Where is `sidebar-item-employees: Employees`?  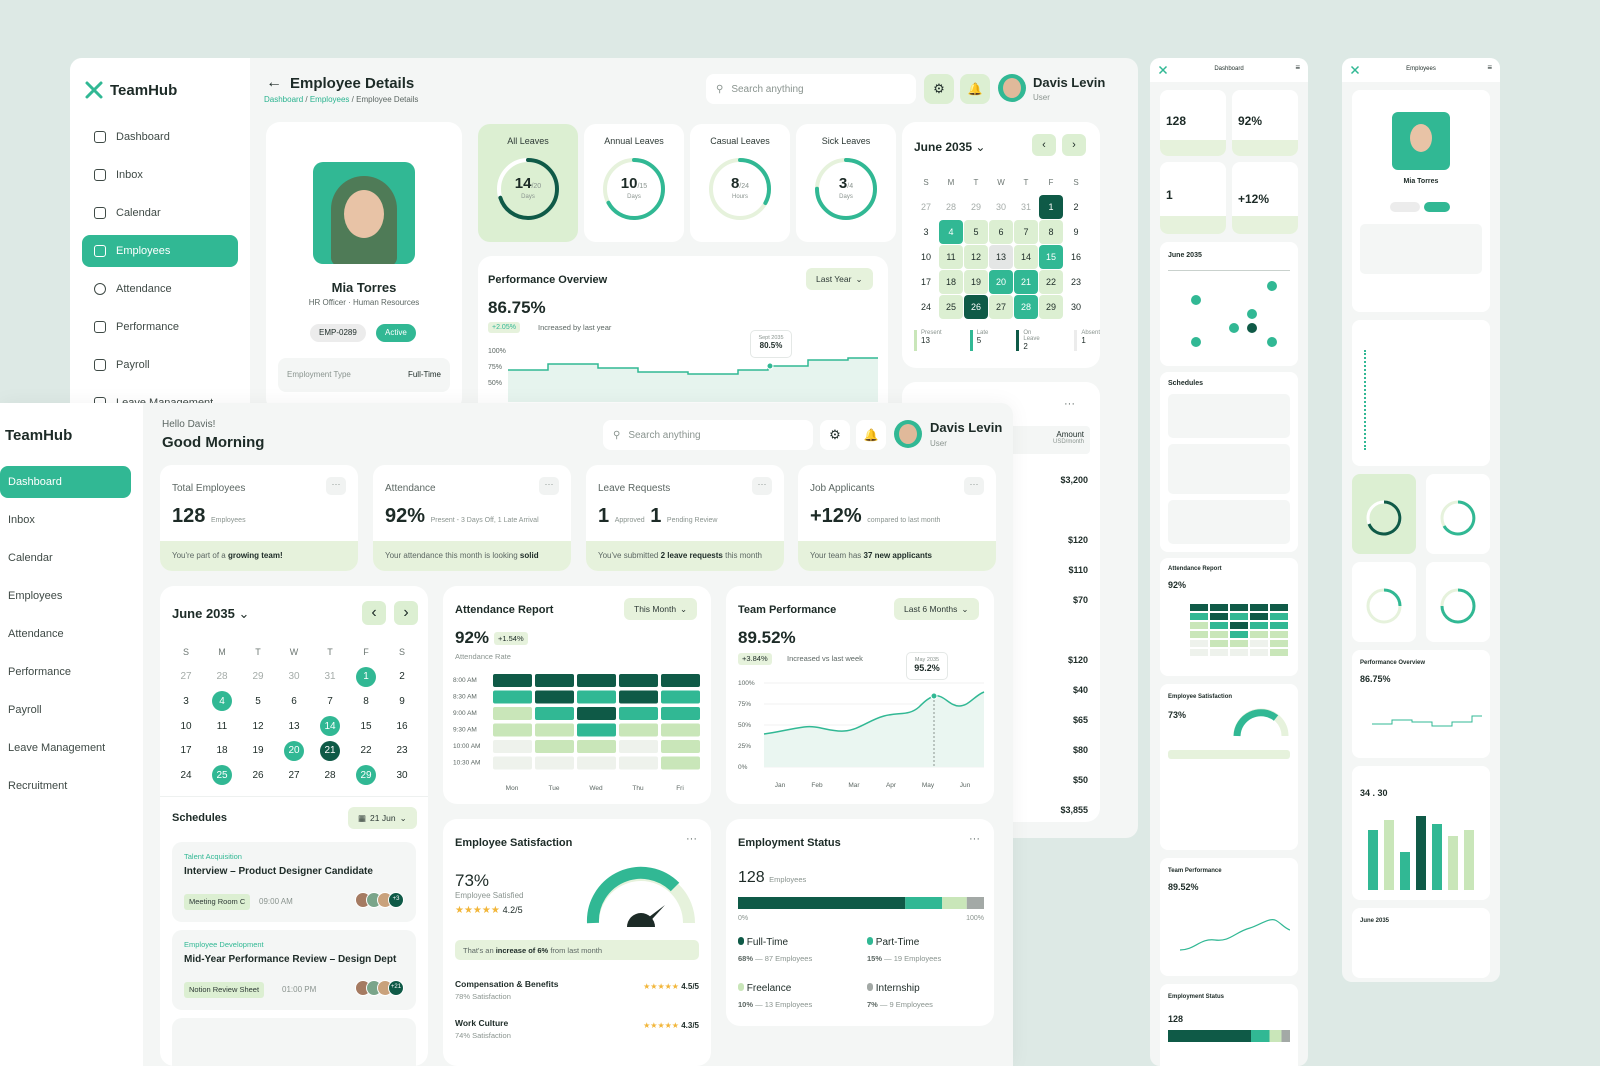 sidebar-item-employees: Employees is located at coordinates (35, 596).